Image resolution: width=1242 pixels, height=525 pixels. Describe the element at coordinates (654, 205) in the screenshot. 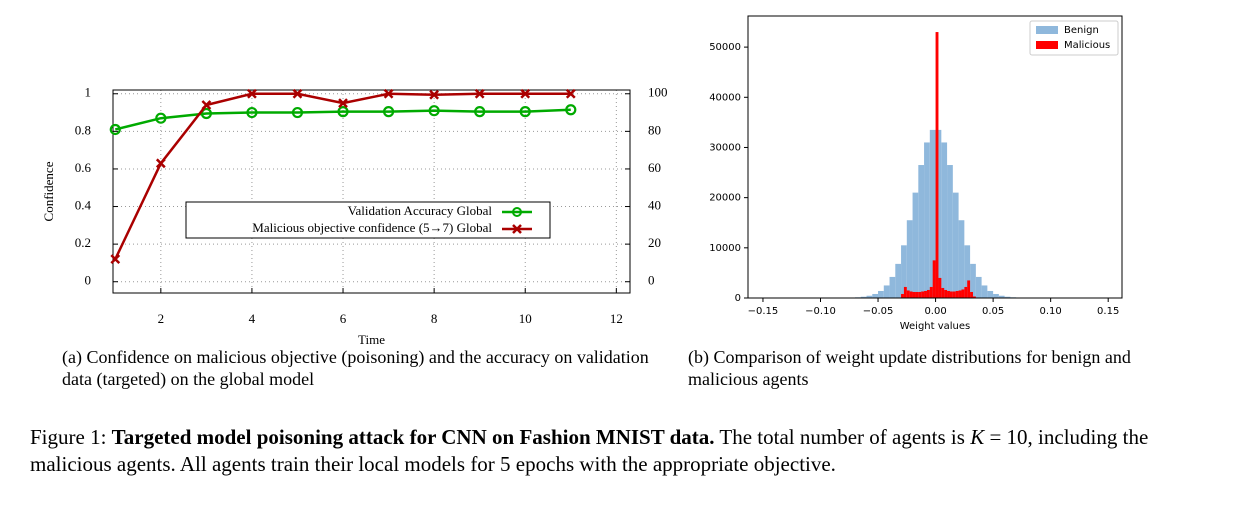

I see `y2-tick-label: 40` at that location.